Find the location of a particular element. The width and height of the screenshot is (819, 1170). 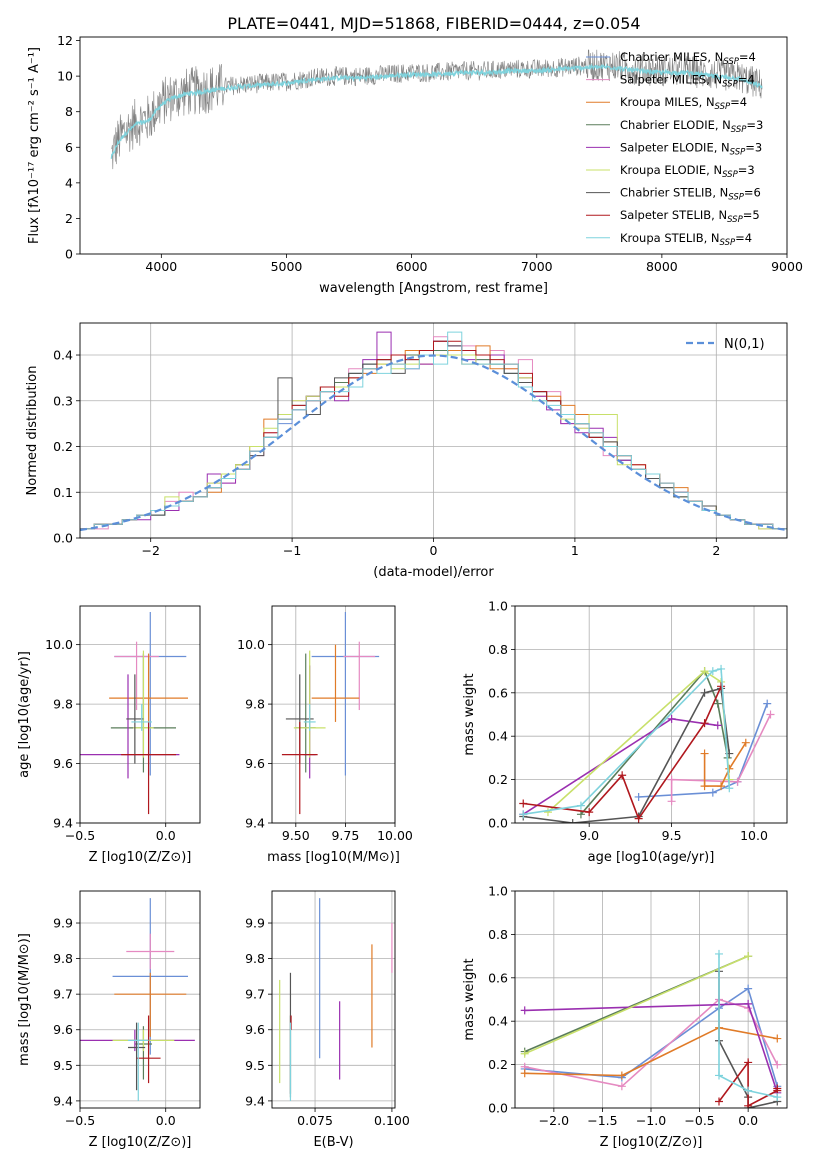

residuals-ticks: −2 −1 0 1 2 0.0 0.1 0.2 0.3 0.4 is located at coordinates (386, 453).